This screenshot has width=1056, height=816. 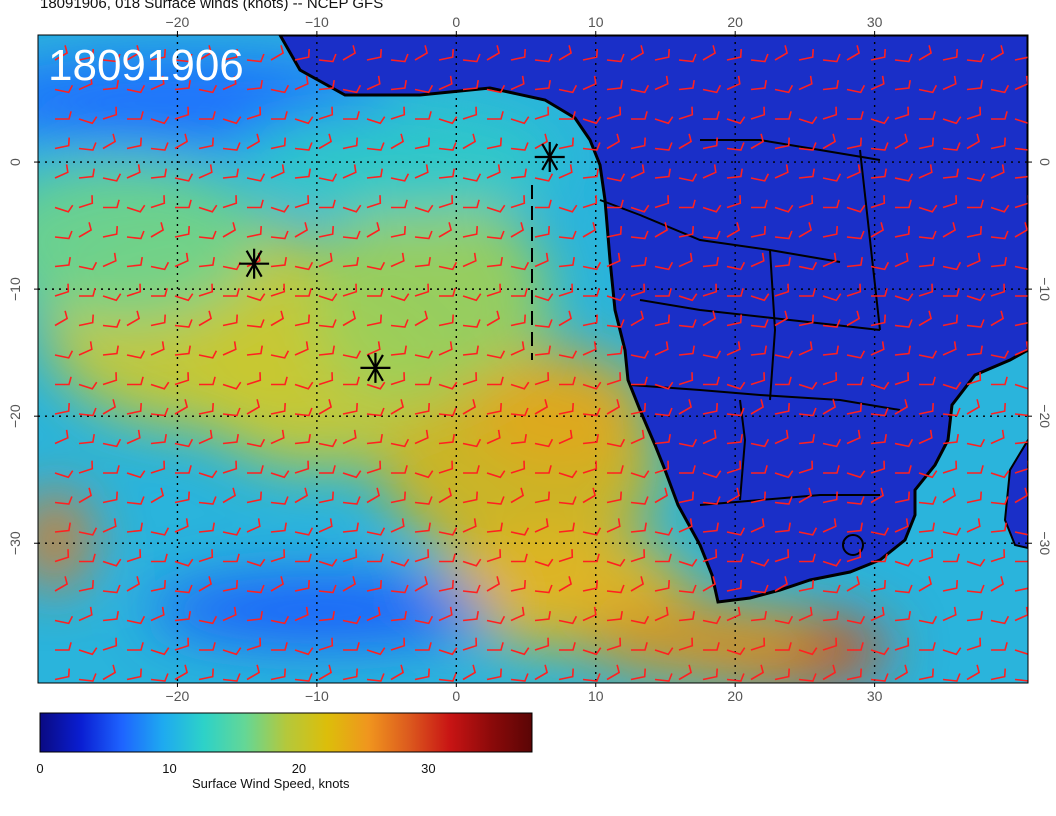 I want to click on lat-tick-label-left: −20, so click(x=15, y=416).